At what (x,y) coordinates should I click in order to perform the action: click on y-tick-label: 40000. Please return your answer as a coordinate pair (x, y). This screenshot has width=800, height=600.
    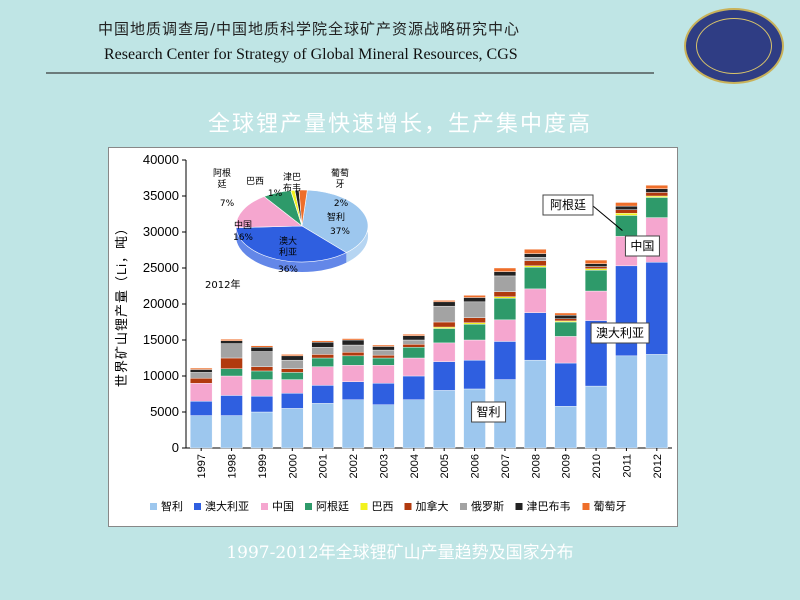
    Looking at the image, I should click on (161, 159).